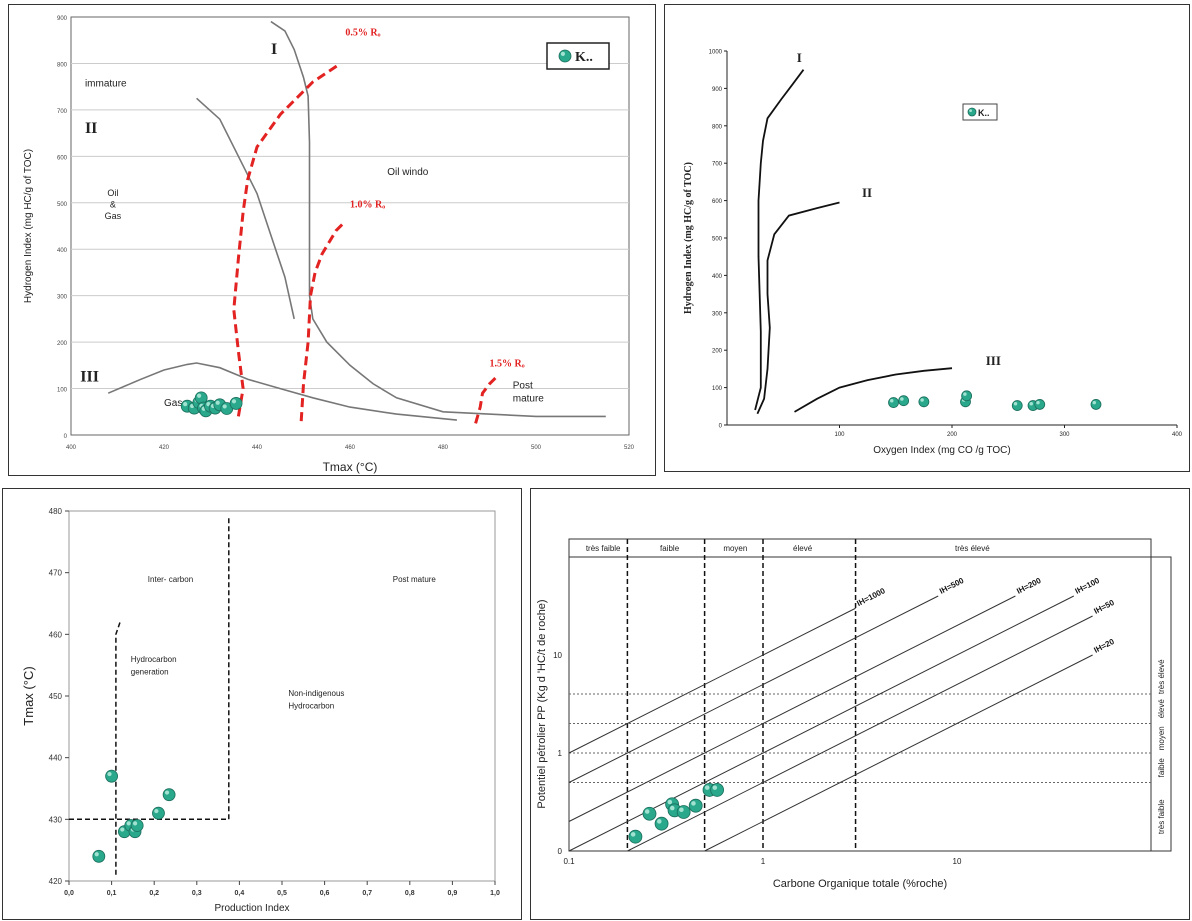 The image size is (1192, 921). I want to click on y-axis-label: Tmax (°C), so click(28, 695).